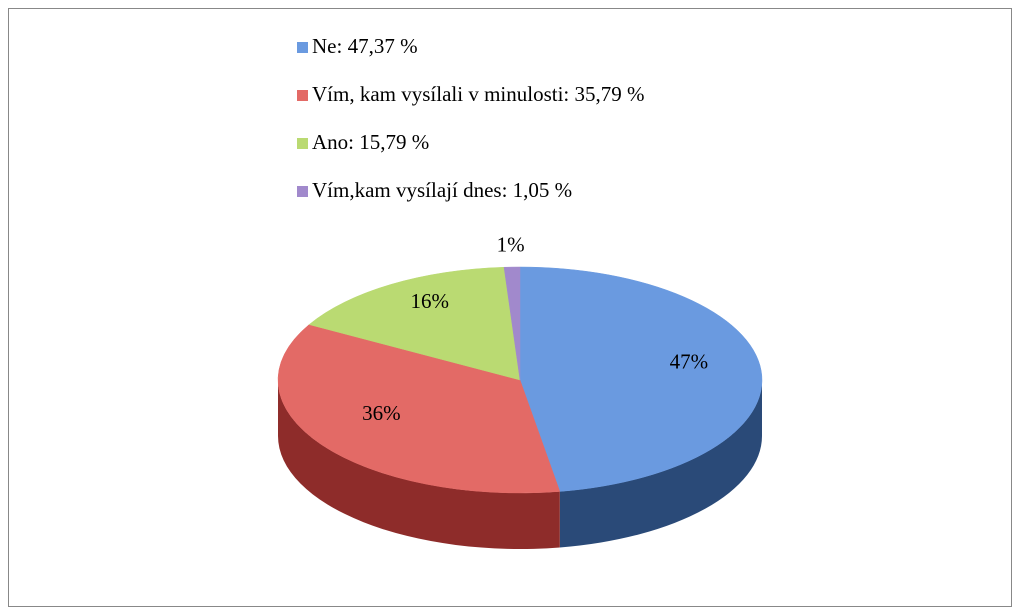  Describe the element at coordinates (370, 142) in the screenshot. I see `legend-label: Ano: 15,79 %` at that location.